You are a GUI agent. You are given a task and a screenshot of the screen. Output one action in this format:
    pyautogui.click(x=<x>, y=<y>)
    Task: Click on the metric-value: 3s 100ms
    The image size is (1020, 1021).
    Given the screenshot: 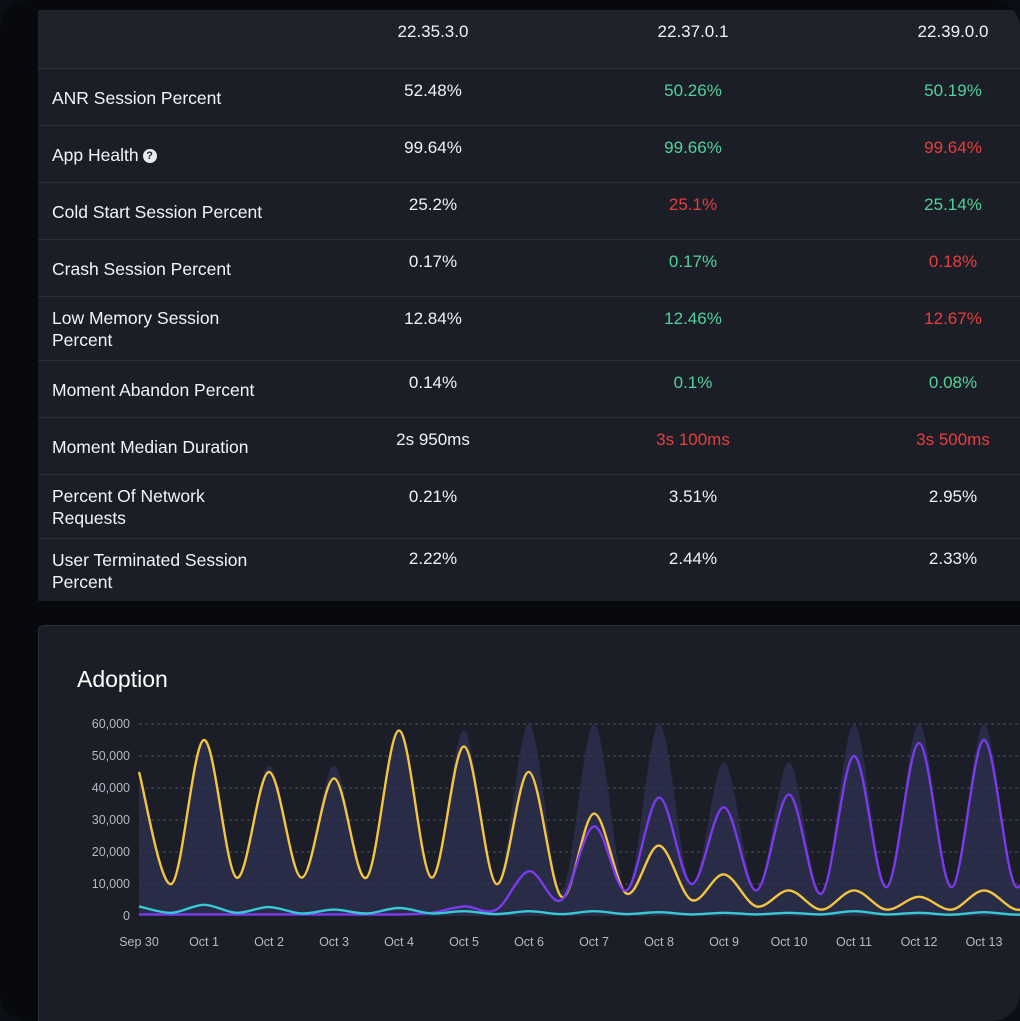 What is the action you would take?
    pyautogui.click(x=693, y=439)
    